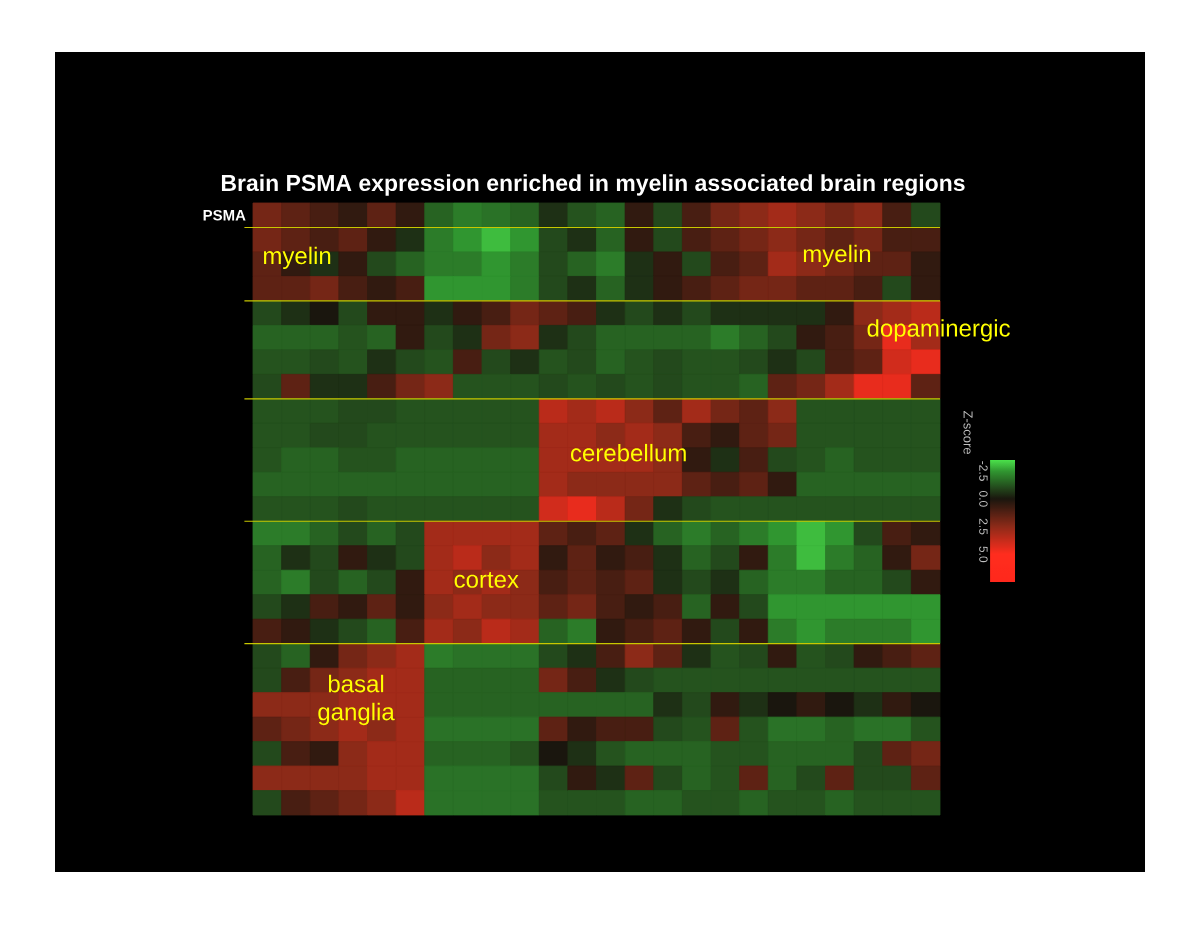  I want to click on annotation: basal ganglia, so click(356, 700).